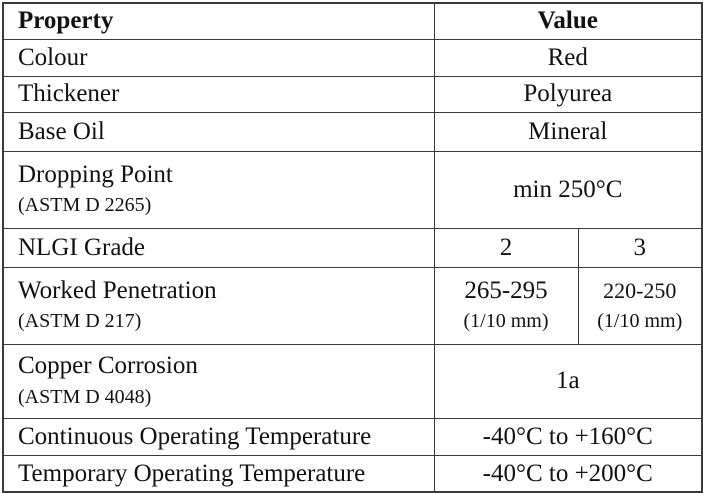 Image resolution: width=703 pixels, height=493 pixels. What do you see at coordinates (218, 247) in the screenshot?
I see `property-cell: NLGI Grade` at bounding box center [218, 247].